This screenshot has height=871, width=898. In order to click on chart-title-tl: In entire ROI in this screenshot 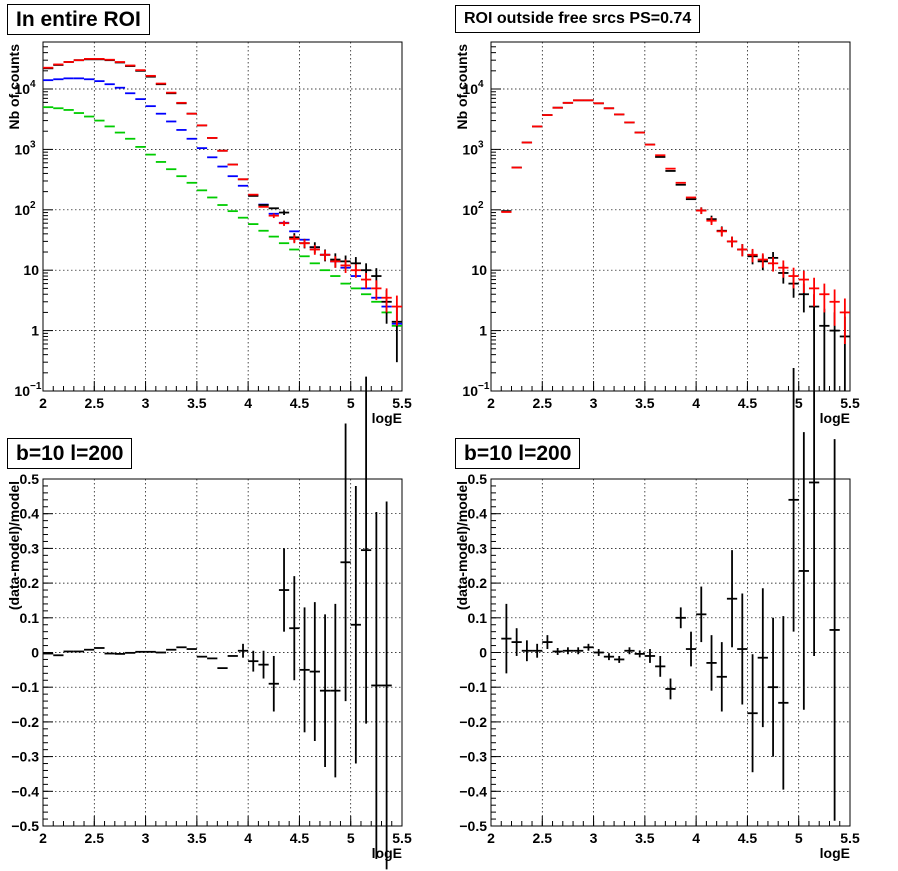, I will do `click(78, 19)`.